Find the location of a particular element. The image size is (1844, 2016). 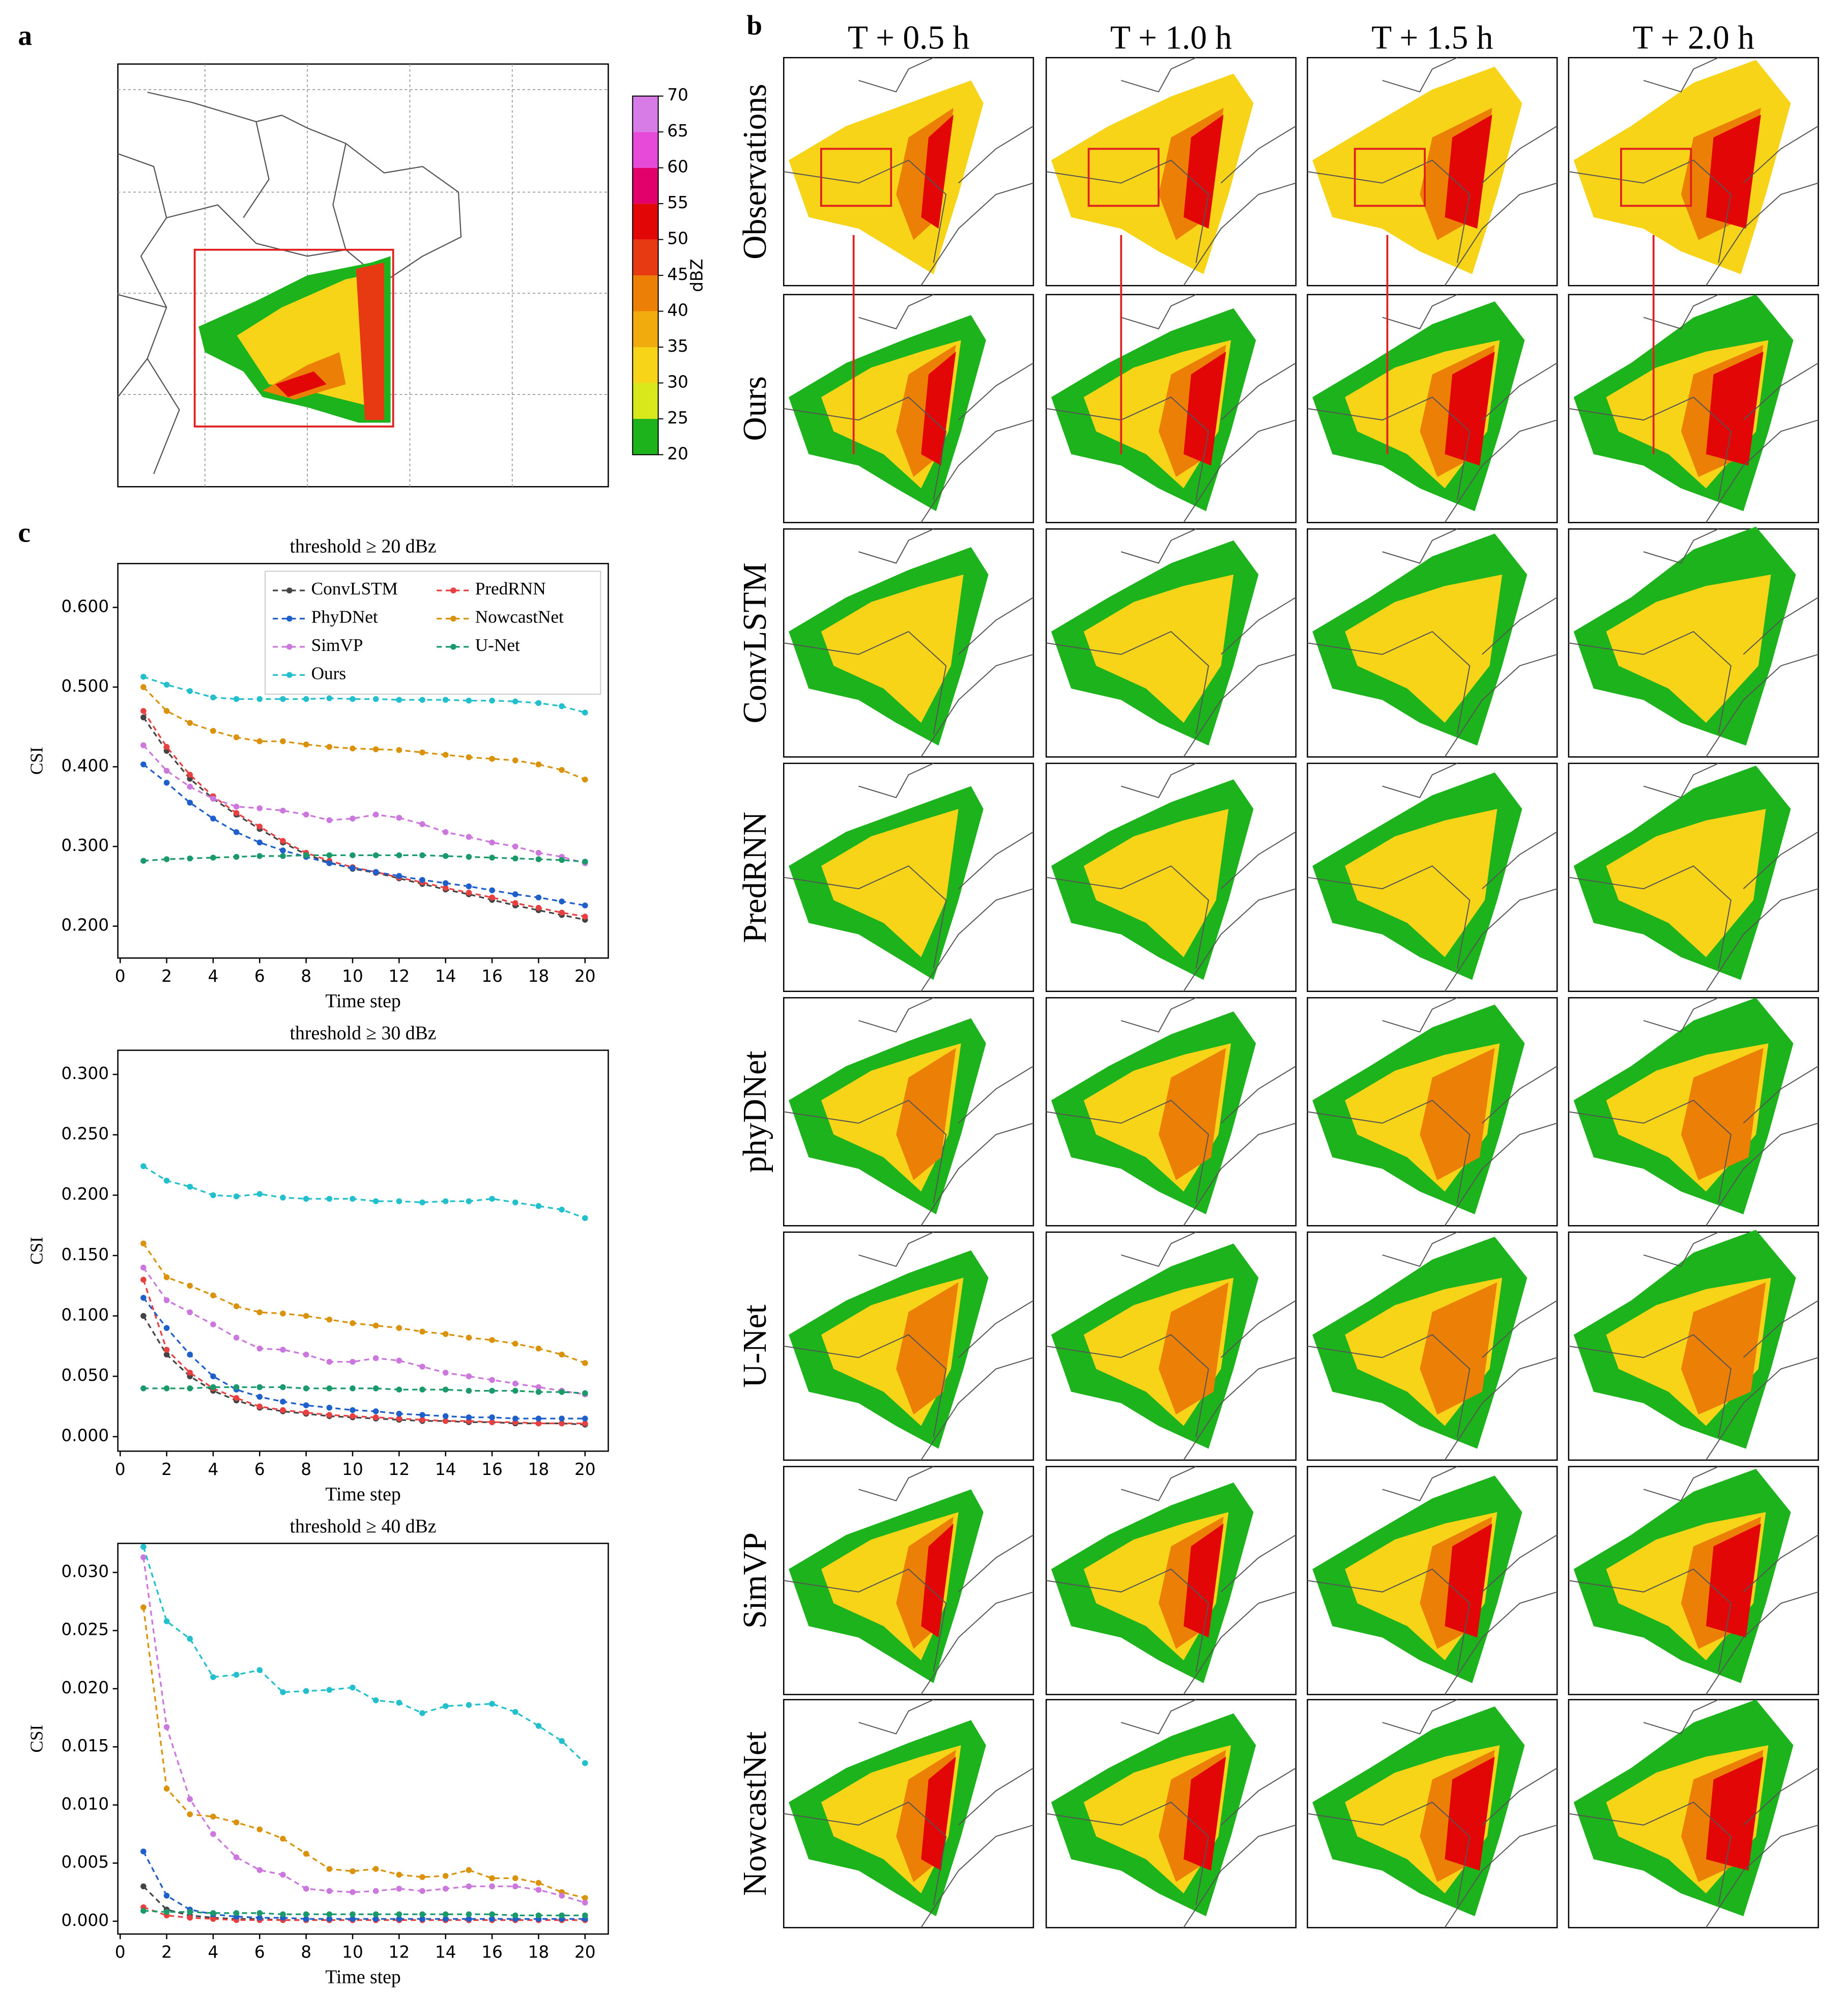

legend-frame is located at coordinates (433, 633).